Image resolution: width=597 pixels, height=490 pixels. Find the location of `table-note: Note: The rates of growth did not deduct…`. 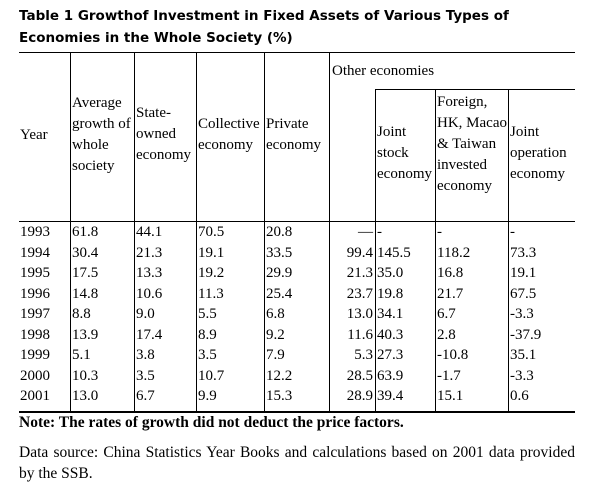

table-note: Note: The rates of growth did not deduct… is located at coordinates (211, 422).